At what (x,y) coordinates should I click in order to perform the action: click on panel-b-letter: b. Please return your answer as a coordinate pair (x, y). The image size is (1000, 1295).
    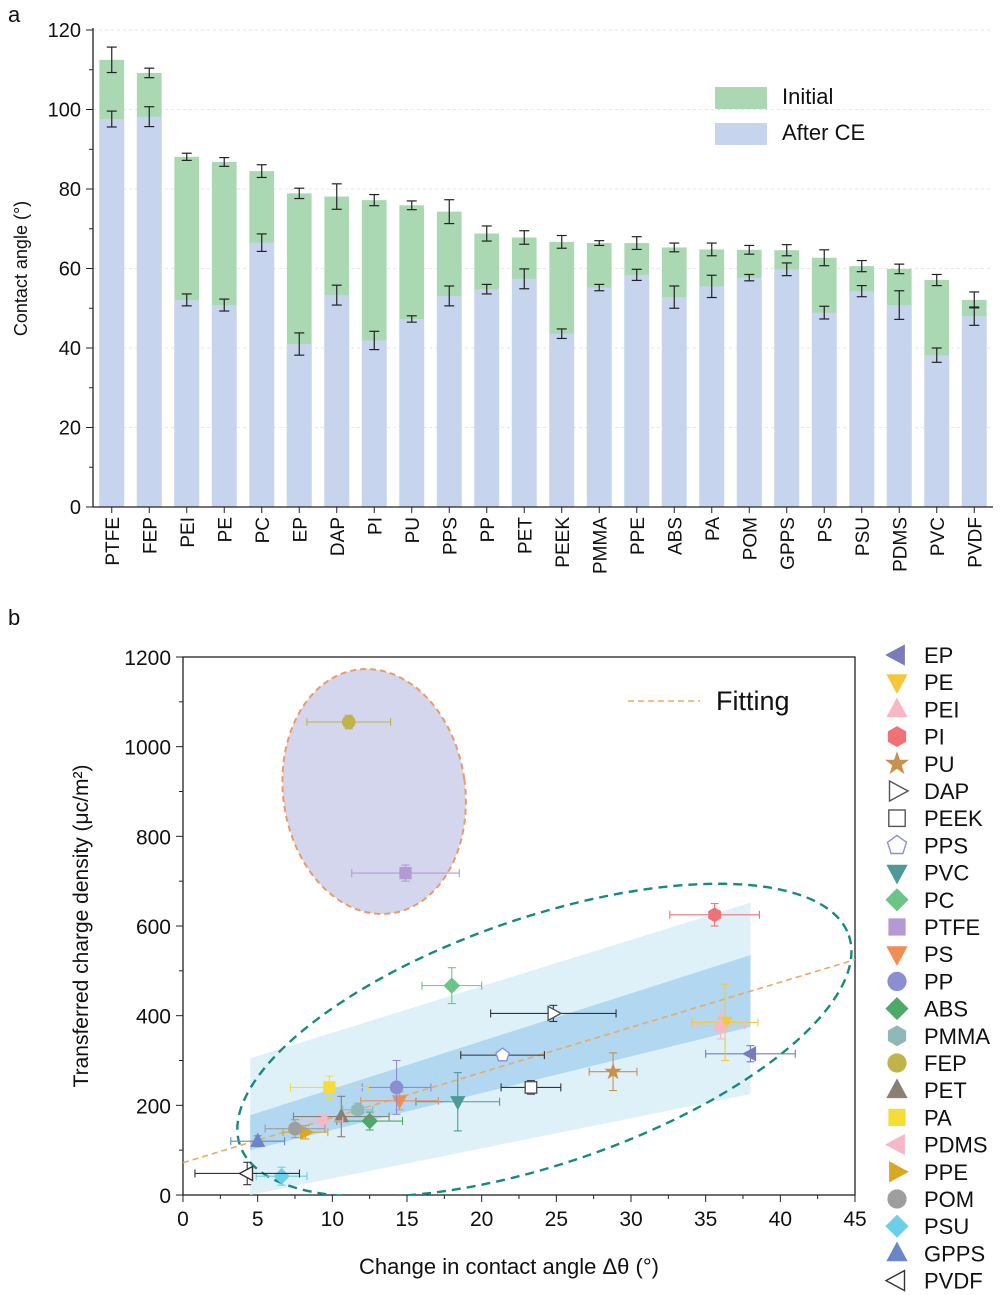
    Looking at the image, I should click on (14, 617).